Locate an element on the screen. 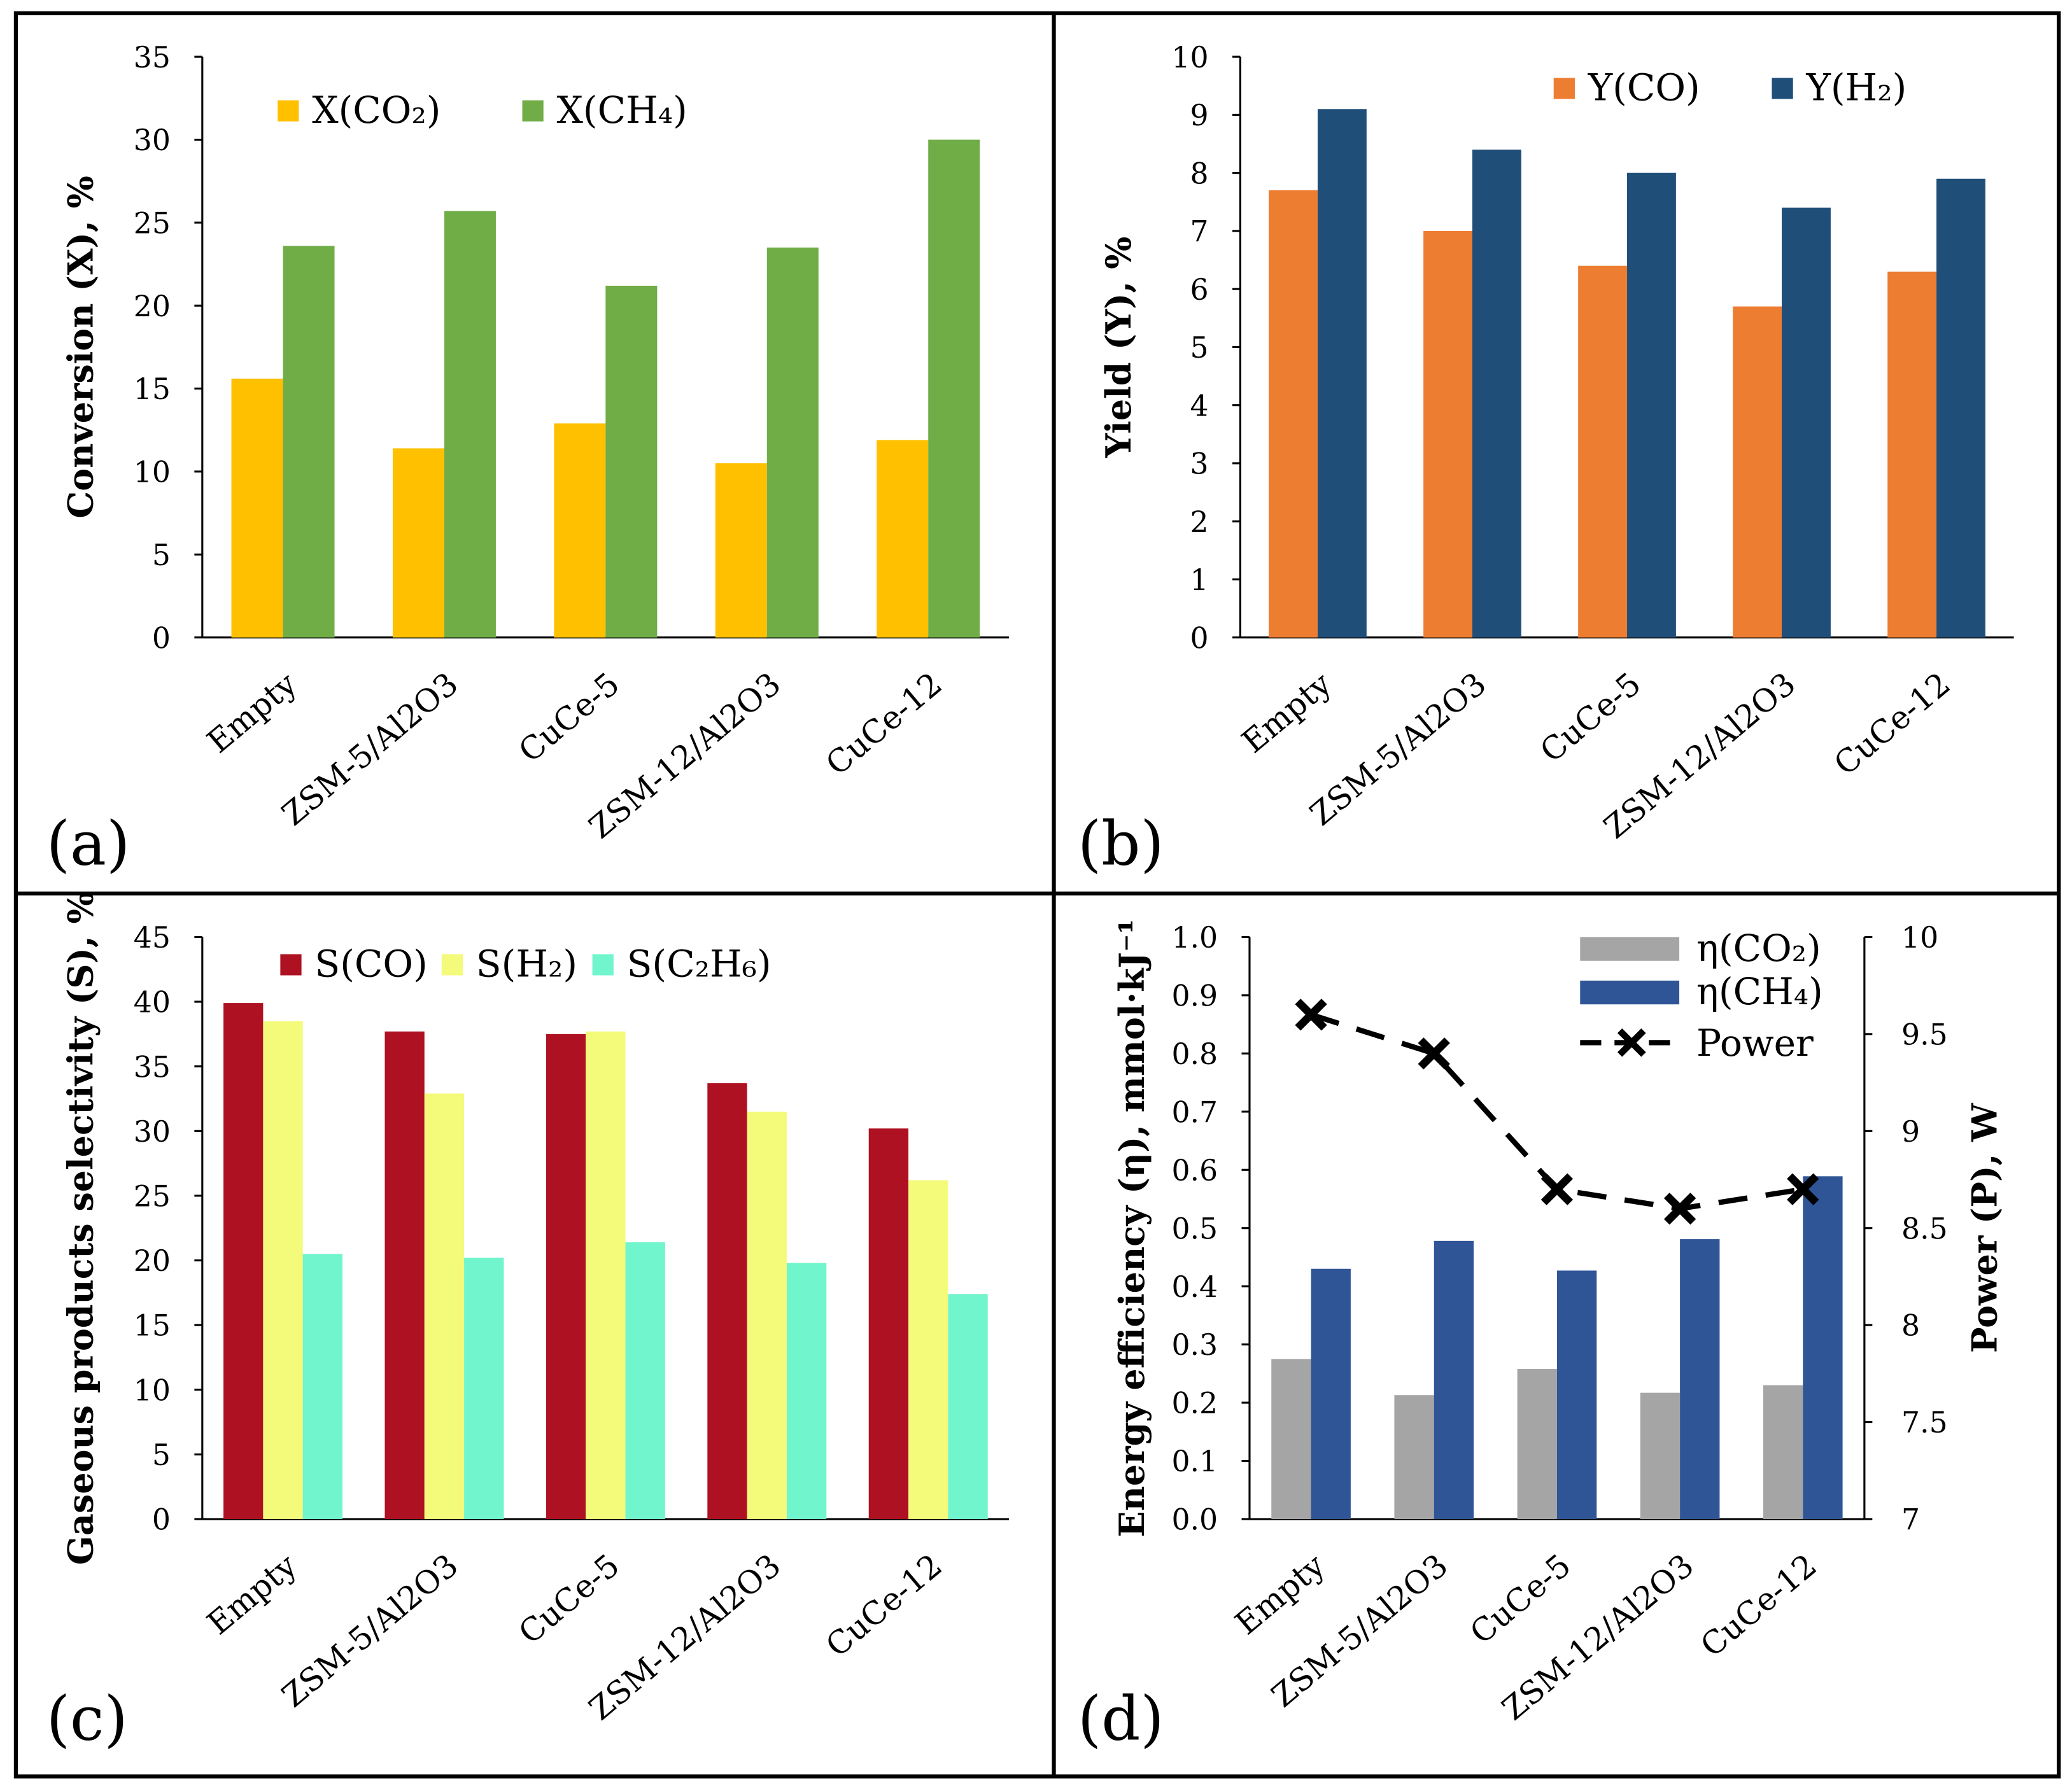 The image size is (2072, 1787). y-tick-label: 0.6 is located at coordinates (1194, 1171).